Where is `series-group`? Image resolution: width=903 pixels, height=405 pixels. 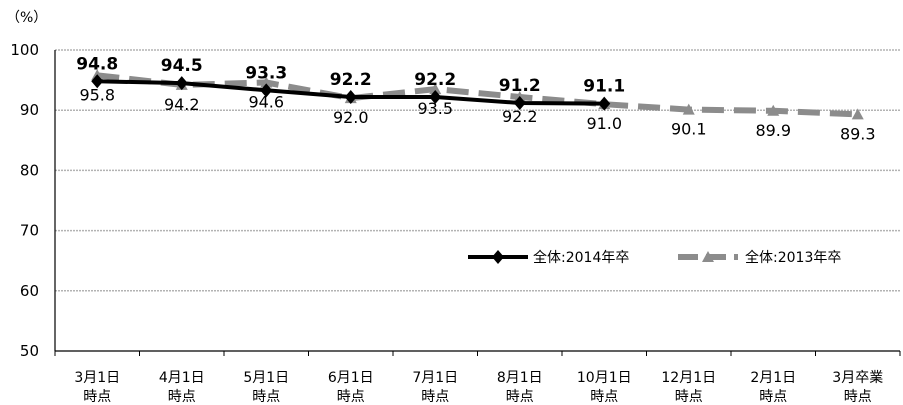 series-group is located at coordinates (477, 94).